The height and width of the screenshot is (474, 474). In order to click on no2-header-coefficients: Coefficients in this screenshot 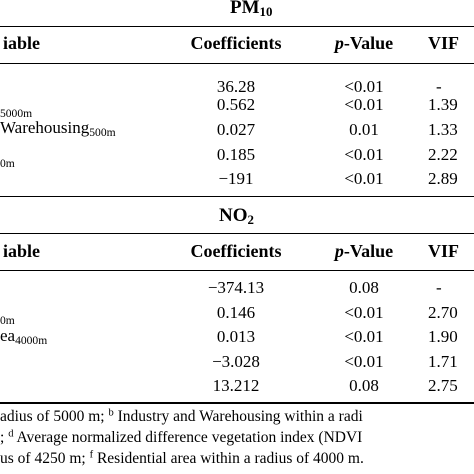, I will do `click(236, 251)`.